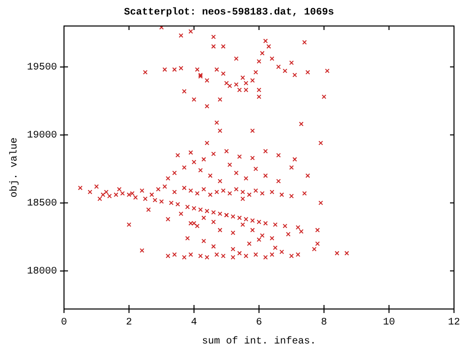 This screenshot has height=355, width=474. Describe the element at coordinates (259, 323) in the screenshot. I see `x-tick-label: 6` at that location.